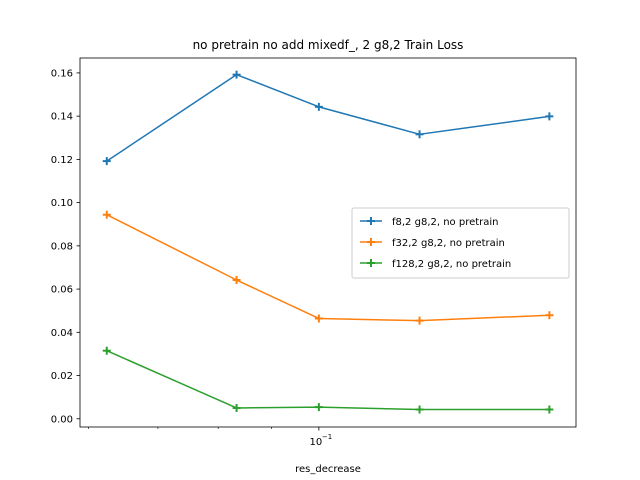 The height and width of the screenshot is (480, 640). Describe the element at coordinates (451, 264) in the screenshot. I see `legend-label: f128,2 g8,2, no pretrain` at that location.